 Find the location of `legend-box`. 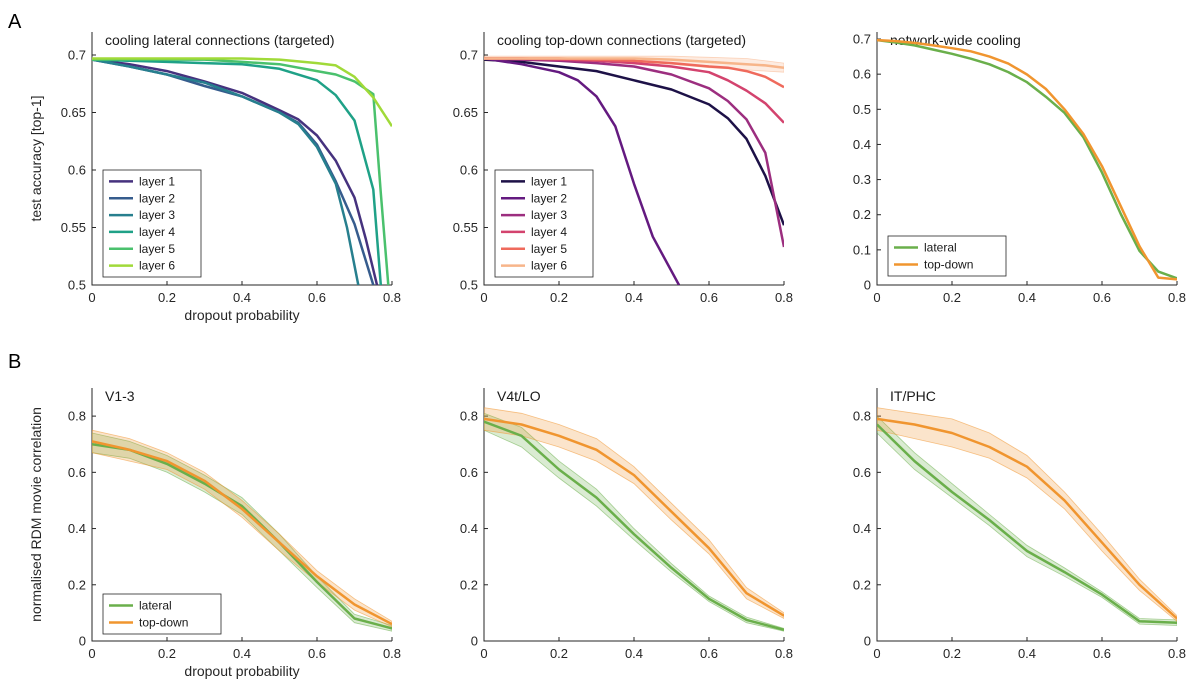

legend-box is located at coordinates (947, 256).